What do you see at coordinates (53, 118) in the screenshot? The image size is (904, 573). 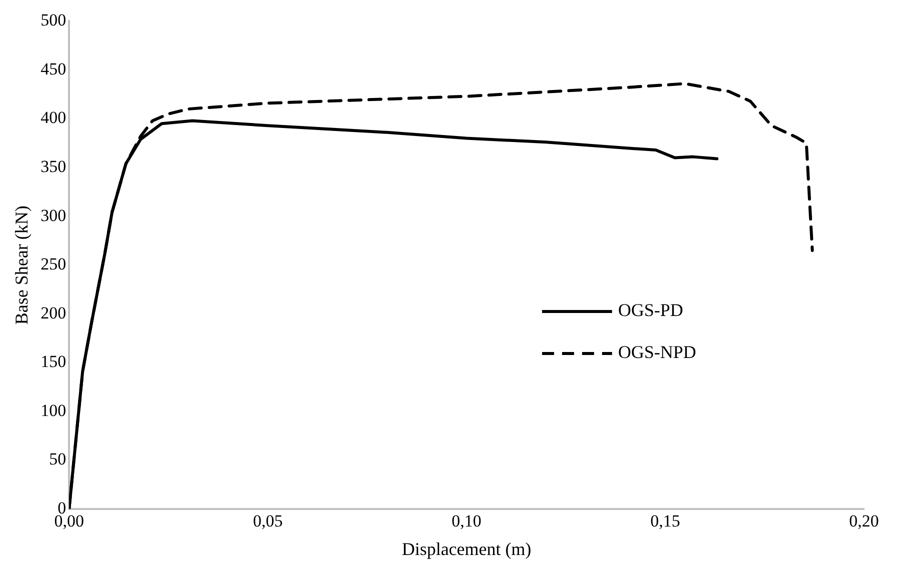 I see `y-tick-label: 400` at bounding box center [53, 118].